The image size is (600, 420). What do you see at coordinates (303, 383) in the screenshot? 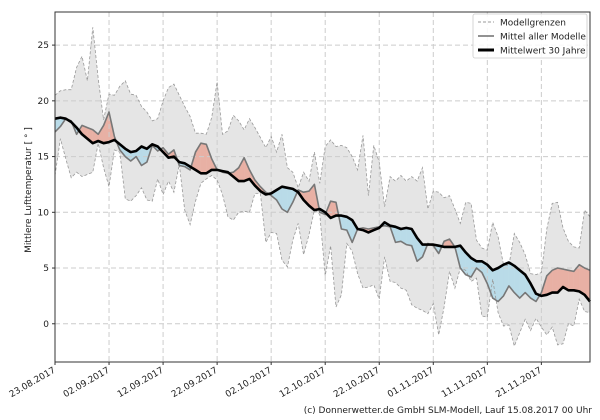
I see `x-tick-label: 12.10.2017` at bounding box center [303, 383].